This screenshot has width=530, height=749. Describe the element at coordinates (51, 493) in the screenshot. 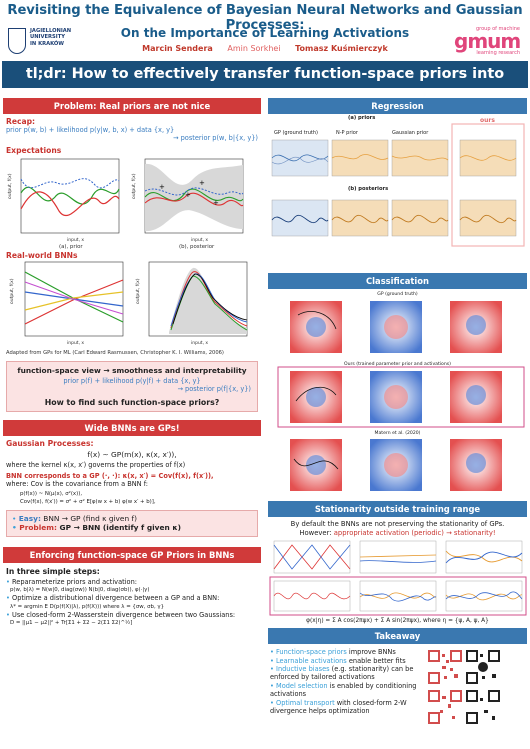

I see `eq-1: p(f(x)) ~ N(μ(x), σ²(x)),` at that location.